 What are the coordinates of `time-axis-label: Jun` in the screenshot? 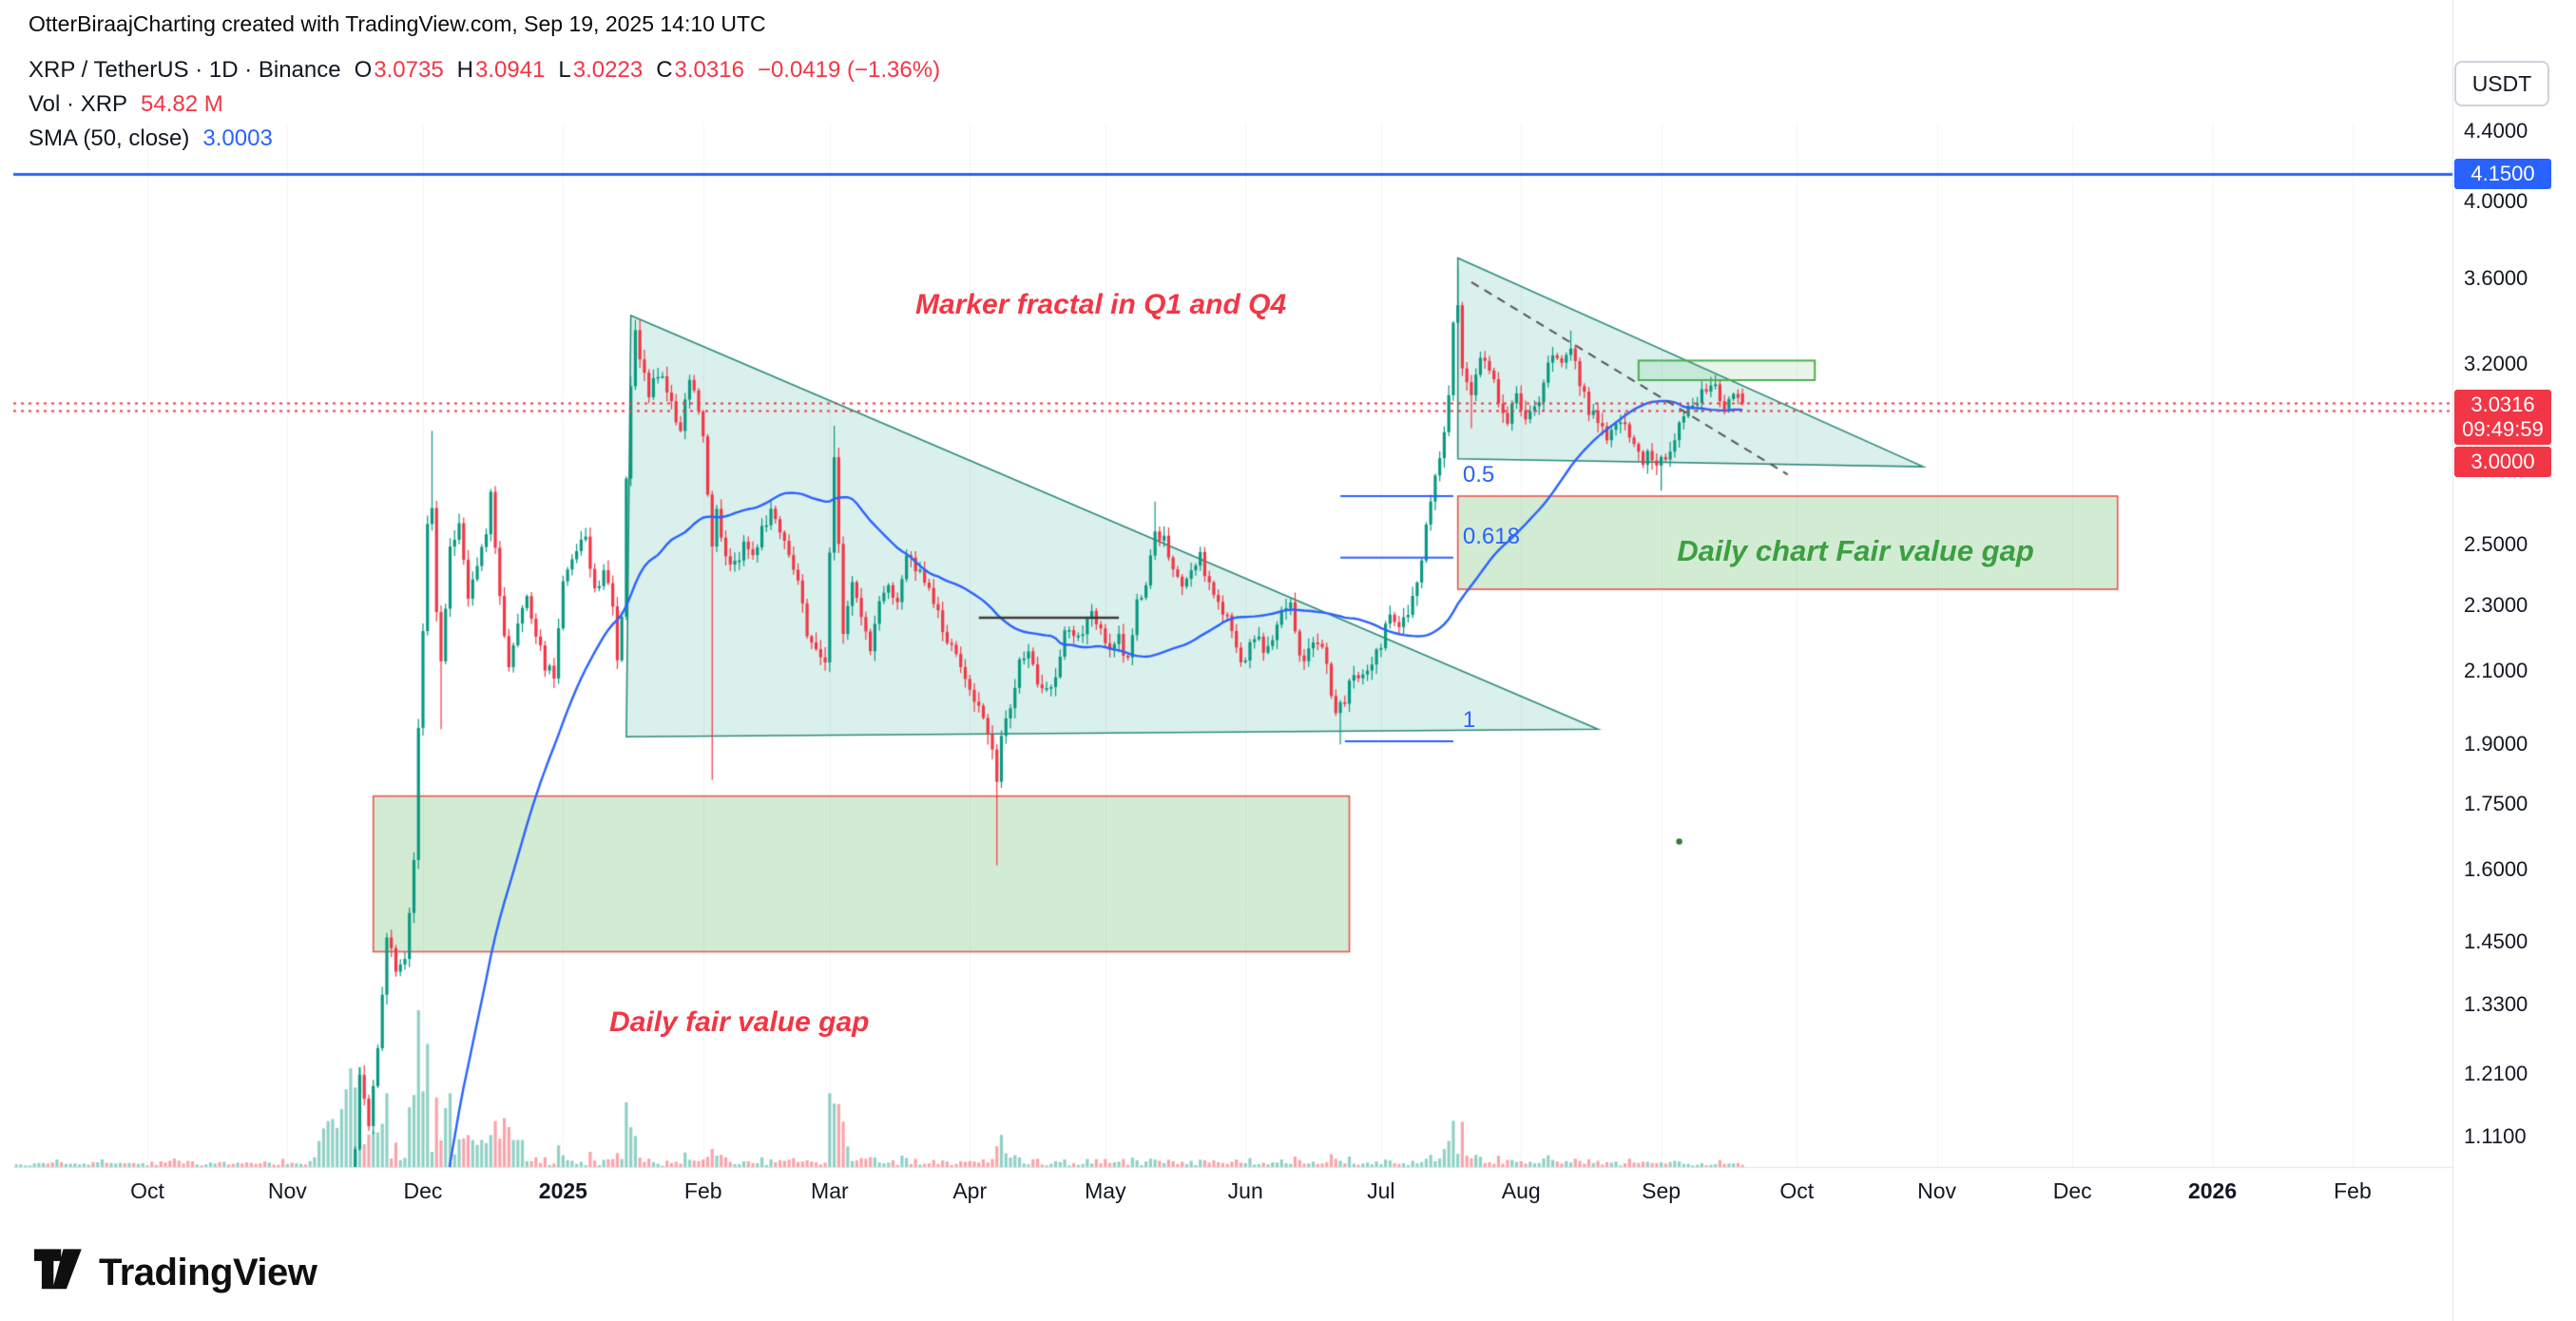 It's located at (1245, 1190).